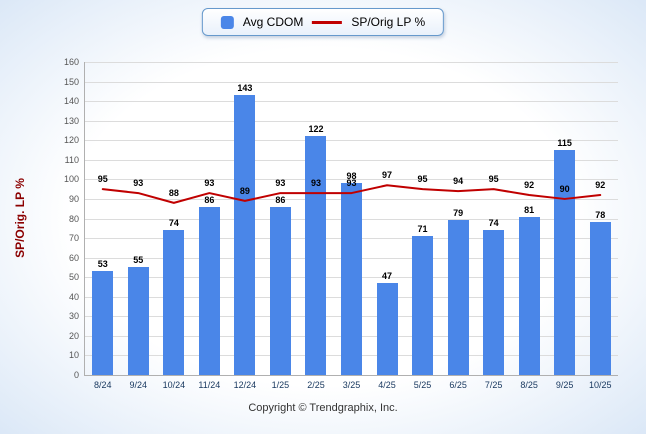 Image resolution: width=646 pixels, height=434 pixels. What do you see at coordinates (600, 215) in the screenshot?
I see `bar-value-label: 78` at bounding box center [600, 215].